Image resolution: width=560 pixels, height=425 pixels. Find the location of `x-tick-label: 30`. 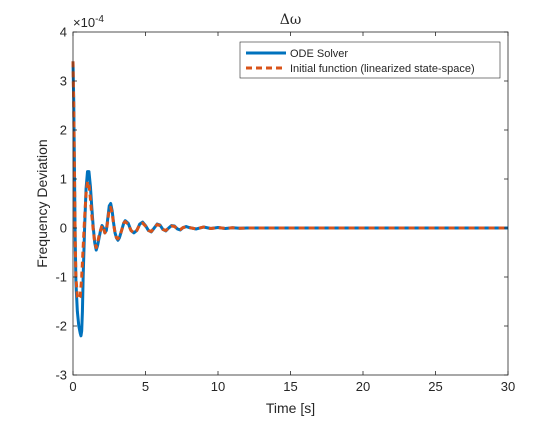

x-tick-label: 30 is located at coordinates (508, 386).